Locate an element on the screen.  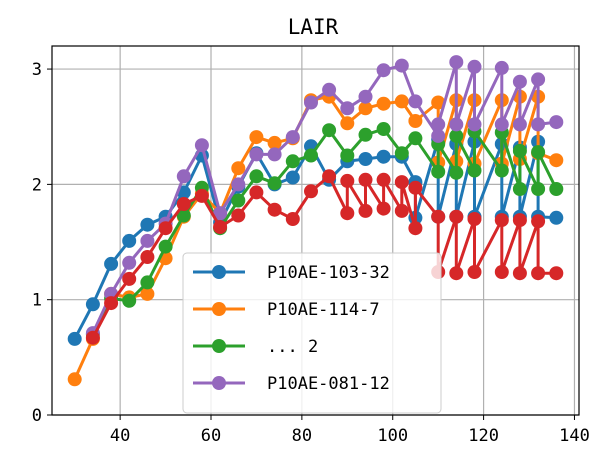
legend-label: ... 2 is located at coordinates (292, 347).